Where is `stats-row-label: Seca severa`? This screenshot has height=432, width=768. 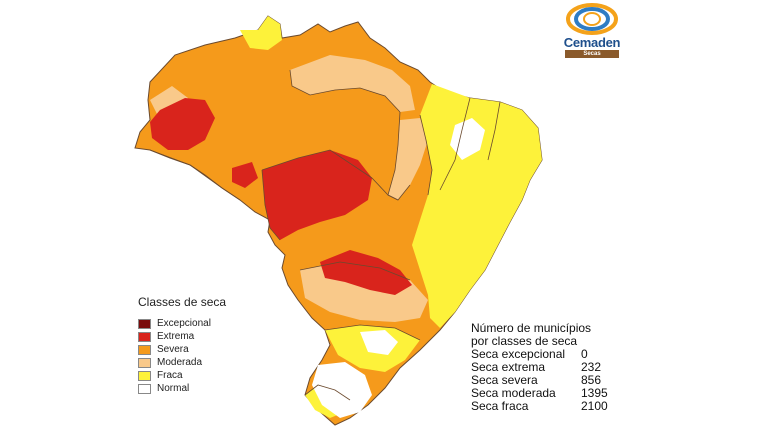
stats-row-label: Seca severa is located at coordinates (504, 380).